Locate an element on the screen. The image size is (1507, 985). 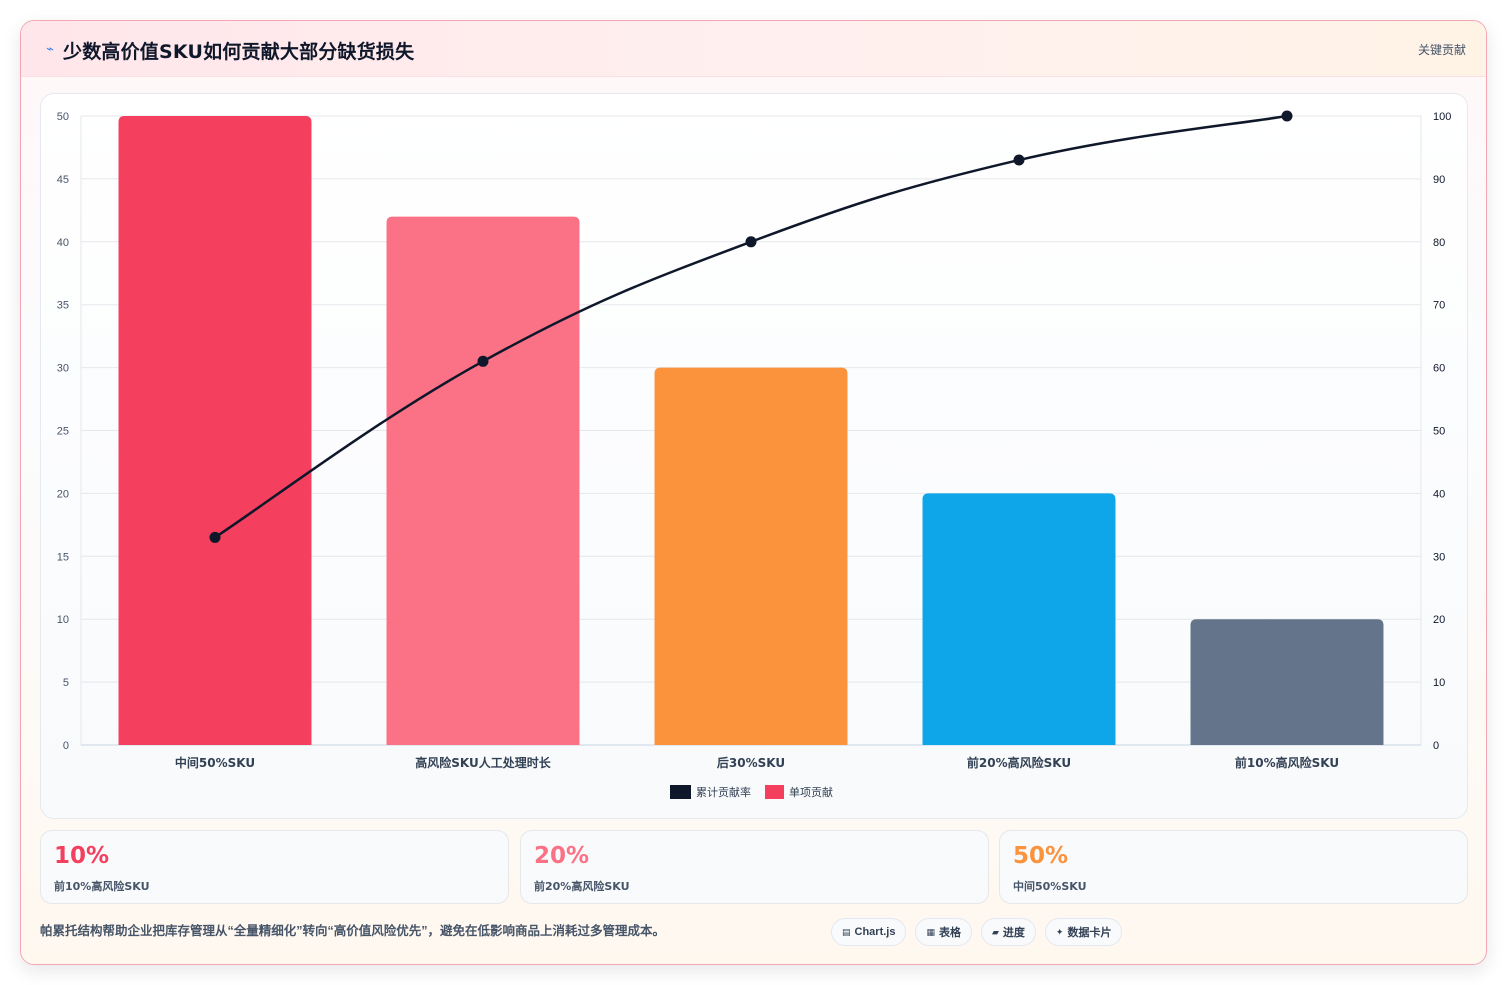
stat-card-3: 50% 中间50%SKU is located at coordinates (1233, 867).